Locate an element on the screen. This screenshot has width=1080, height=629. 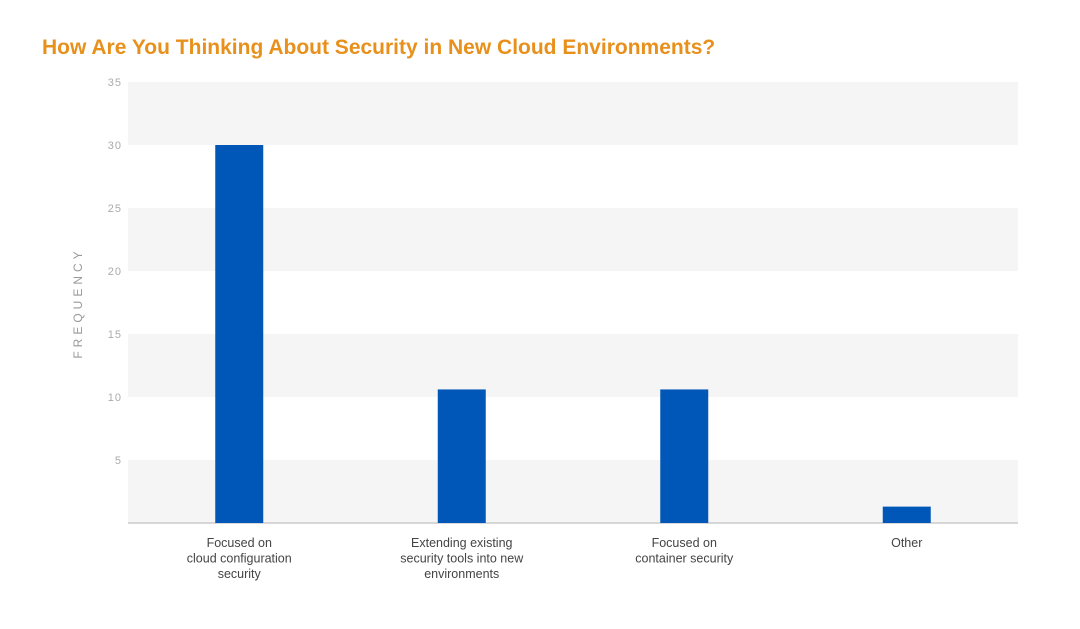
y-tick-label: 15 is located at coordinates (115, 335).